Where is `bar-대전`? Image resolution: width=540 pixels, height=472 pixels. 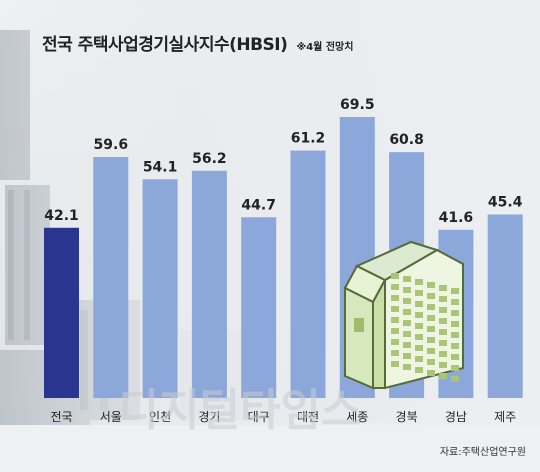 bar-대전 is located at coordinates (308, 274).